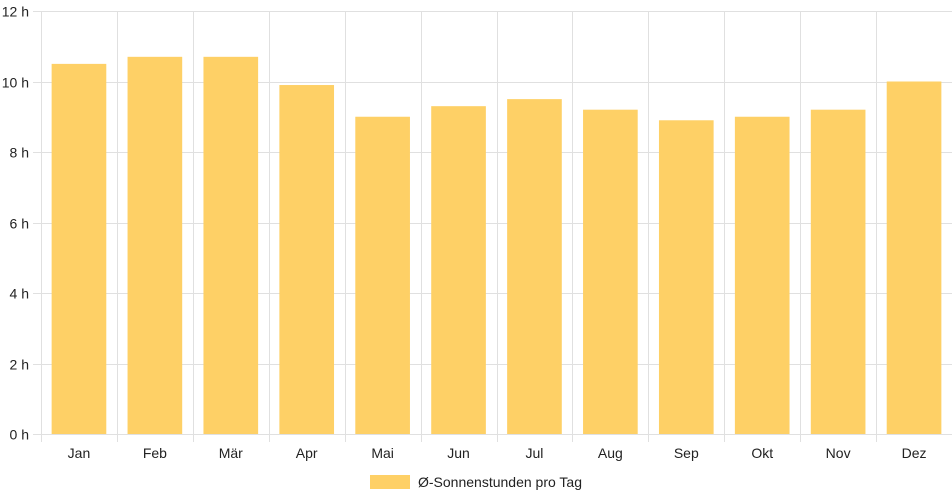 The height and width of the screenshot is (500, 952). What do you see at coordinates (838, 453) in the screenshot?
I see `x-tick-label: Nov` at bounding box center [838, 453].